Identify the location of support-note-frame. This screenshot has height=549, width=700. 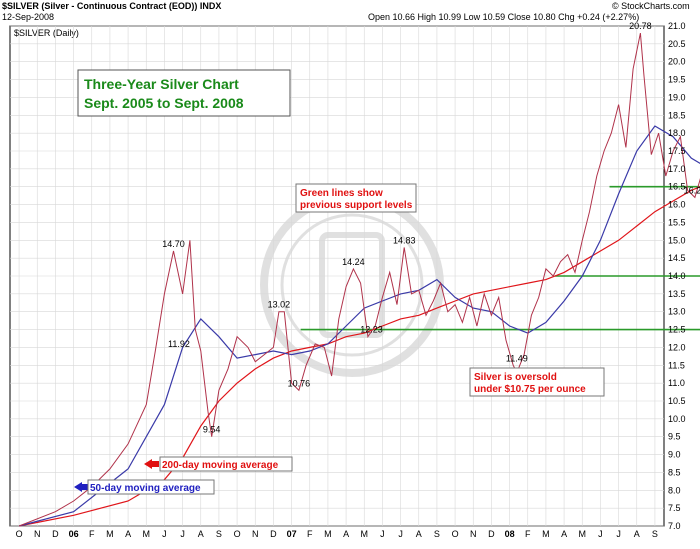
(356, 198).